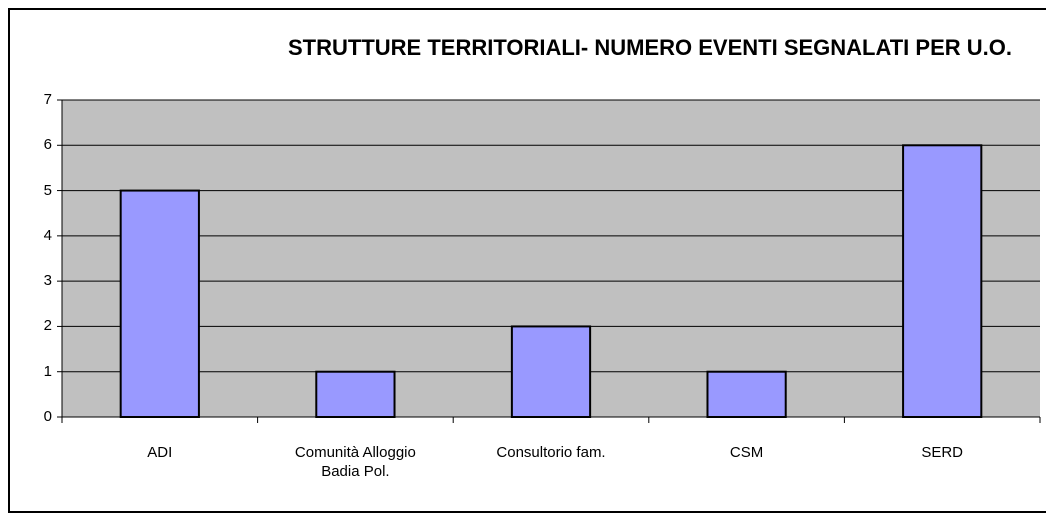 The image size is (1046, 519). I want to click on y-tick-label: 5, so click(47, 190).